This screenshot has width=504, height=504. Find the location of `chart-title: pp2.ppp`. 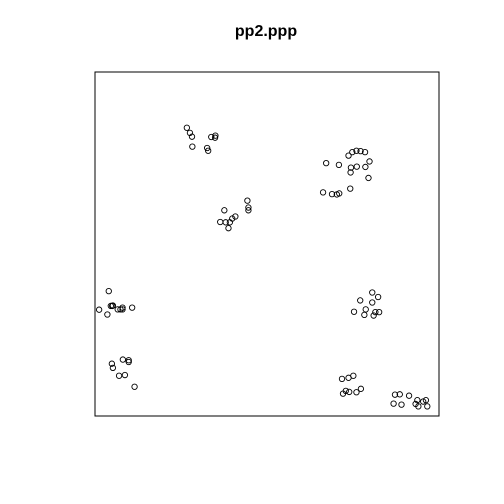

chart-title: pp2.ppp is located at coordinates (266, 31).